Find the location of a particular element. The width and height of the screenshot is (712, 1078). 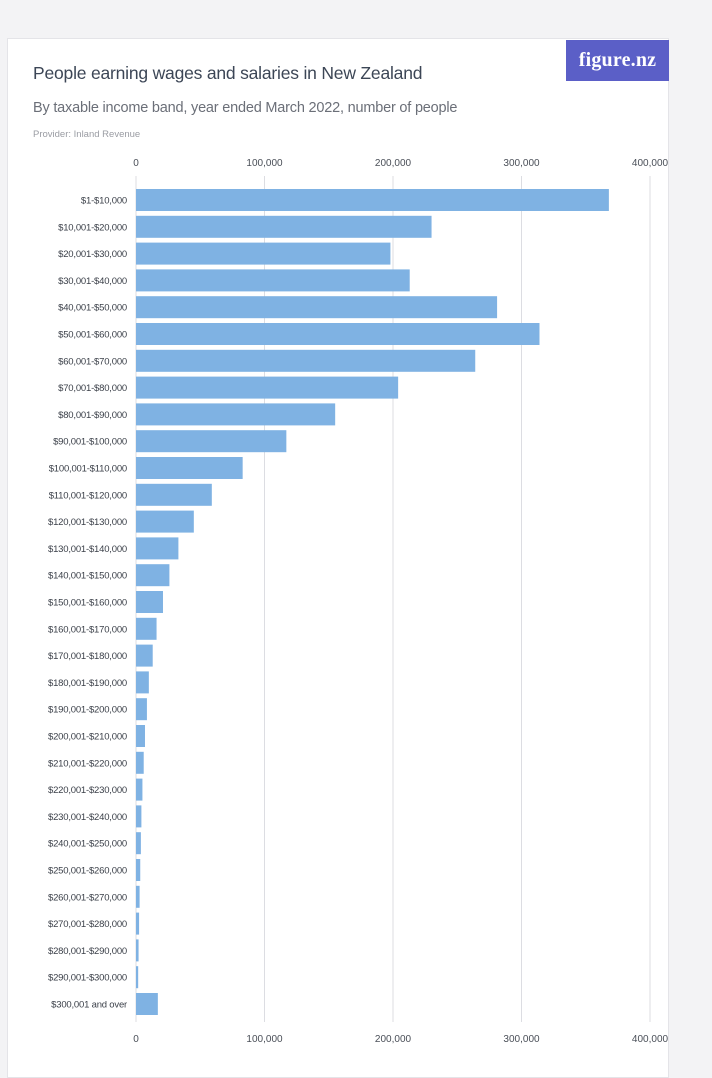

x-tick-label-top: 0 is located at coordinates (136, 163).